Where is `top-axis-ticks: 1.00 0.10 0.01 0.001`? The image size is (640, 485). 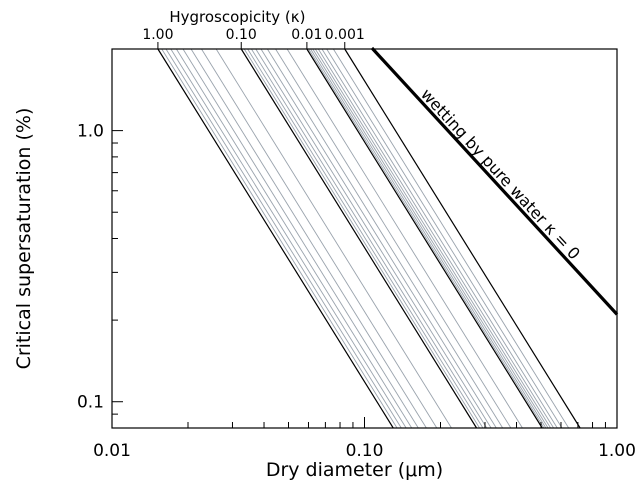
top-axis-ticks: 1.00 0.10 0.01 0.001 is located at coordinates (253, 38).